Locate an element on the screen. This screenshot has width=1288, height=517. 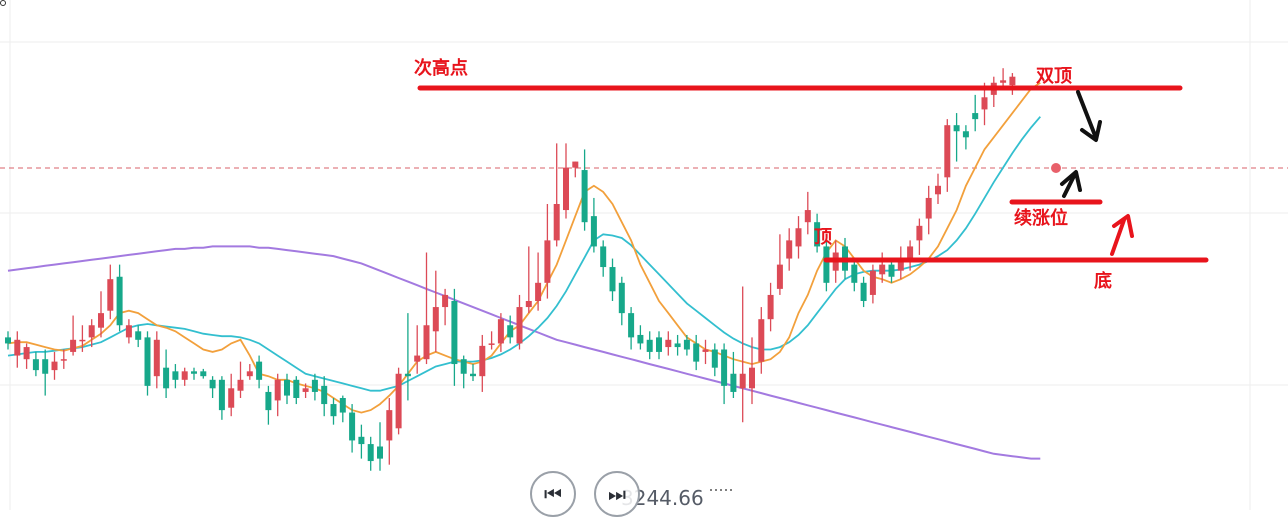
prev-button: ⏮ is located at coordinates (553, 494).